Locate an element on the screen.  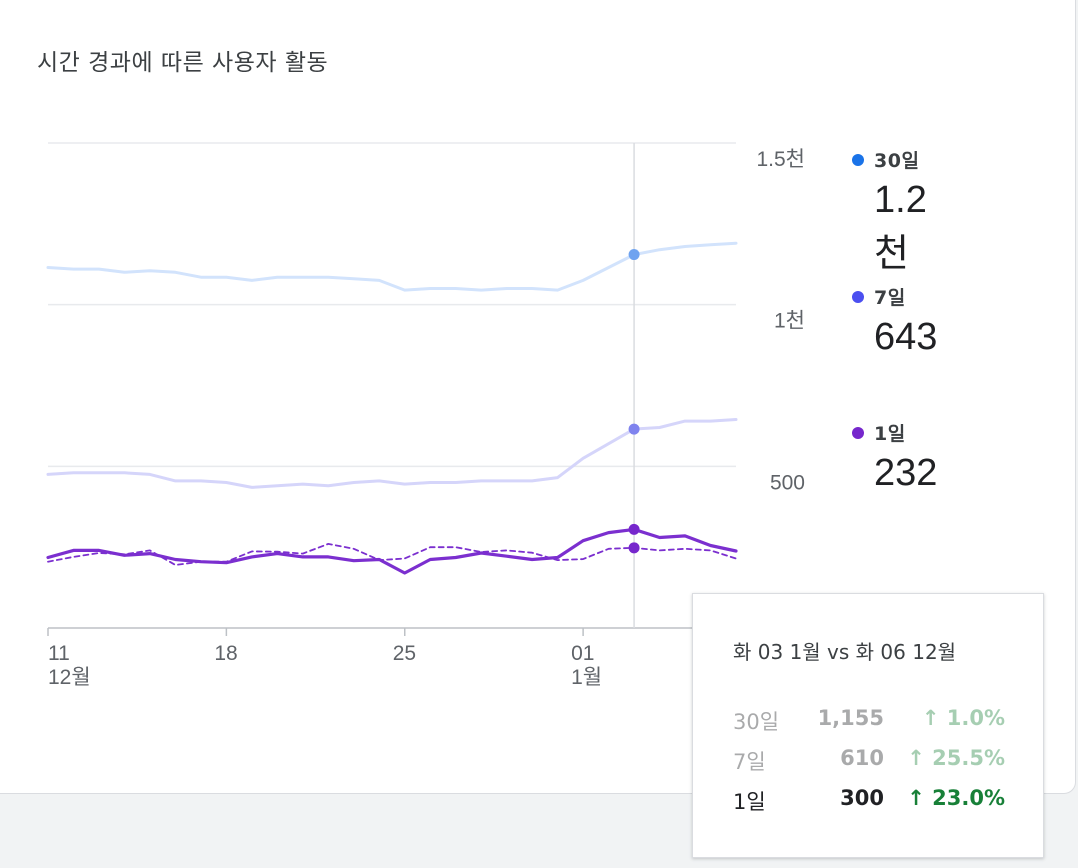
x-tick-label: 25 is located at coordinates (404, 653).